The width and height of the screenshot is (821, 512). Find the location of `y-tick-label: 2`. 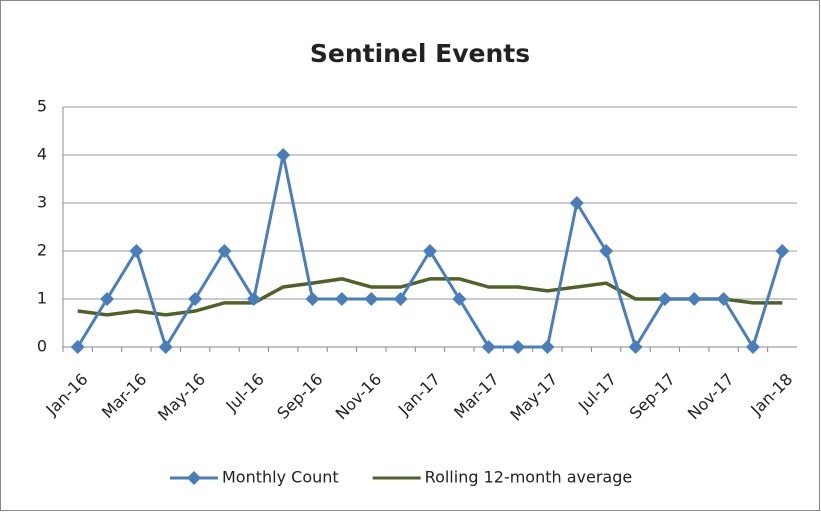

y-tick-label: 2 is located at coordinates (42, 250).